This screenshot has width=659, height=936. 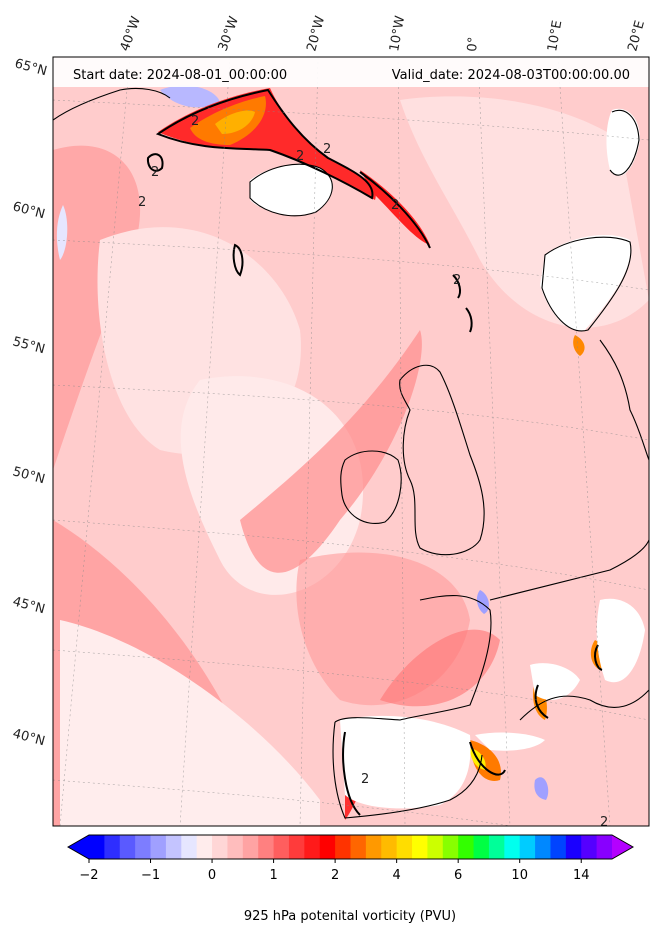 I want to click on colorbar-outline, so click(x=350, y=847).